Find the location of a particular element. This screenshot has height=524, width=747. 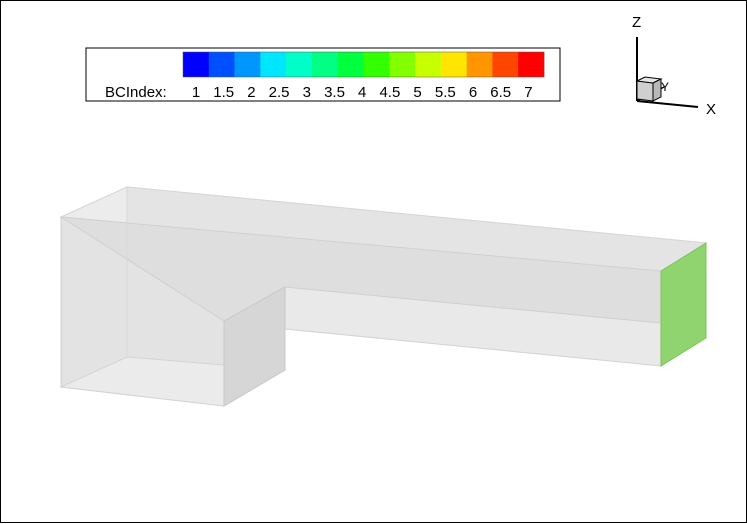

legend-tick-labels: 1 1.5 2 2.5 3 3.5 4 4.5 5 5.5 6 6.5 7 is located at coordinates (362, 92).